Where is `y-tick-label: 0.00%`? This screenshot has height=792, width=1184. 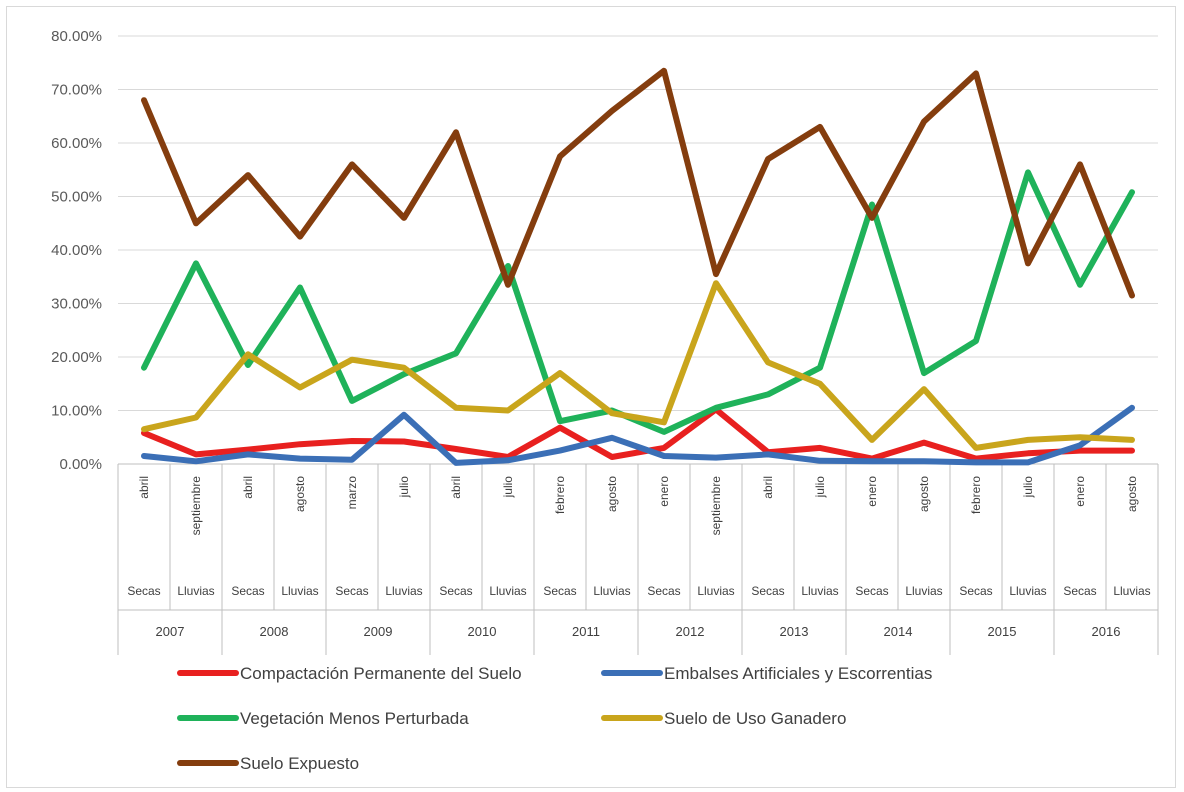 y-tick-label: 0.00% is located at coordinates (80, 464).